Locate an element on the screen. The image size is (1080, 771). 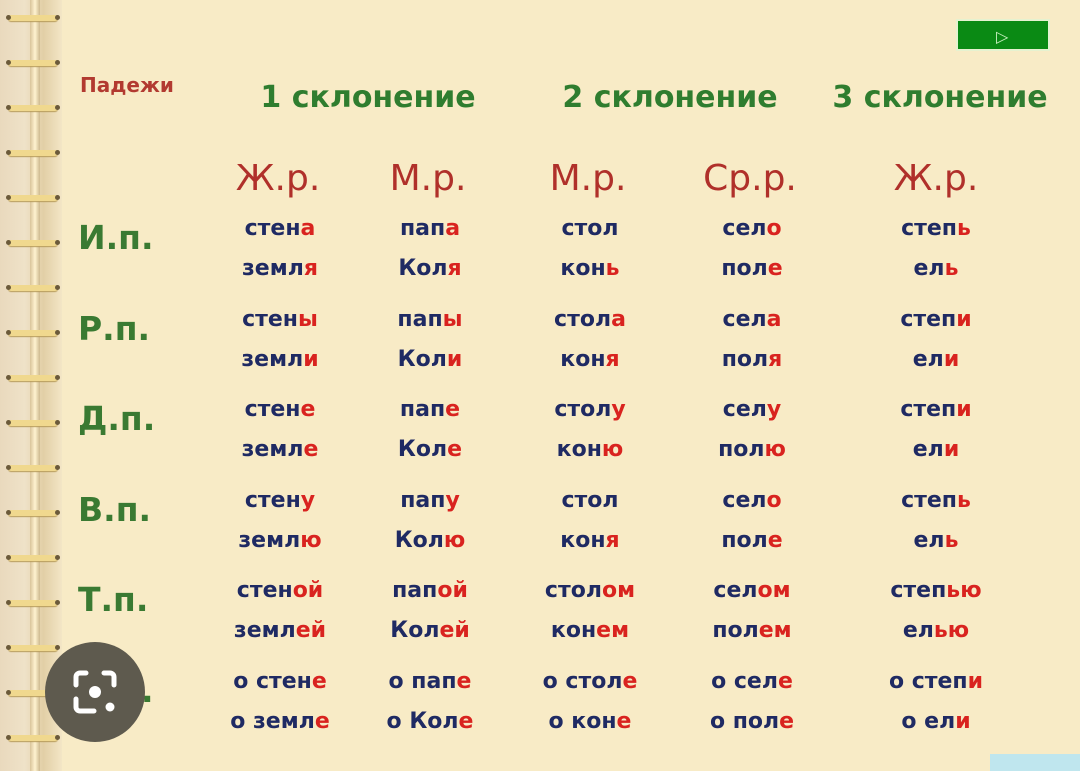
word-form: селу is located at coordinates (752, 409).